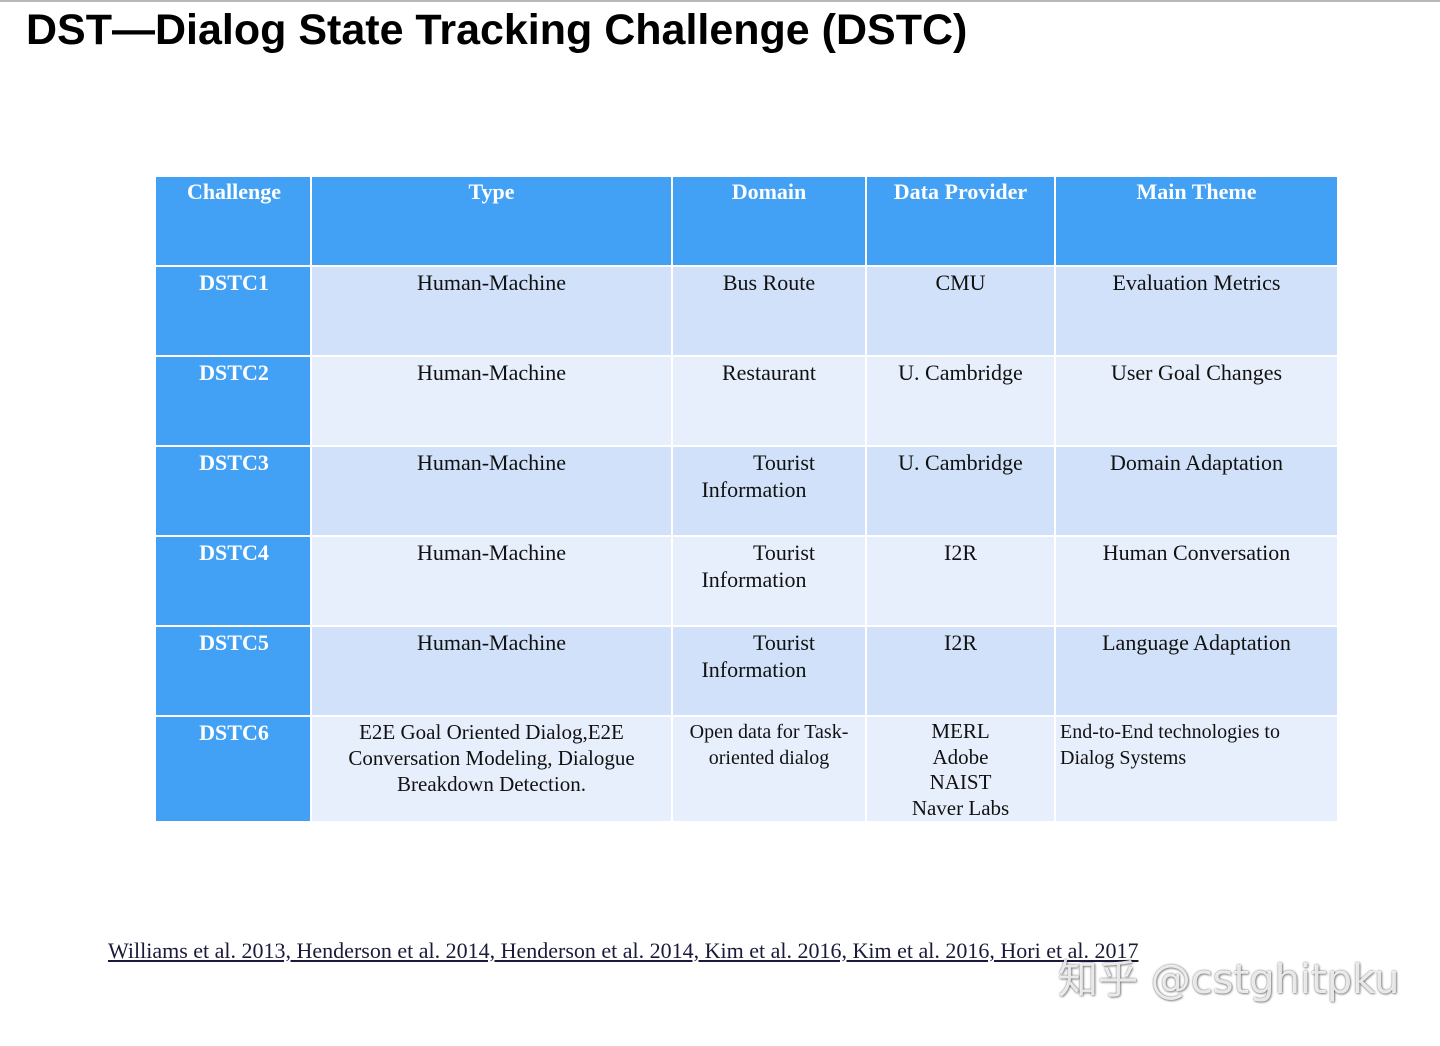 The width and height of the screenshot is (1440, 1046). Describe the element at coordinates (1123, 758) in the screenshot. I see `theme-line: Dialog Systems` at that location.